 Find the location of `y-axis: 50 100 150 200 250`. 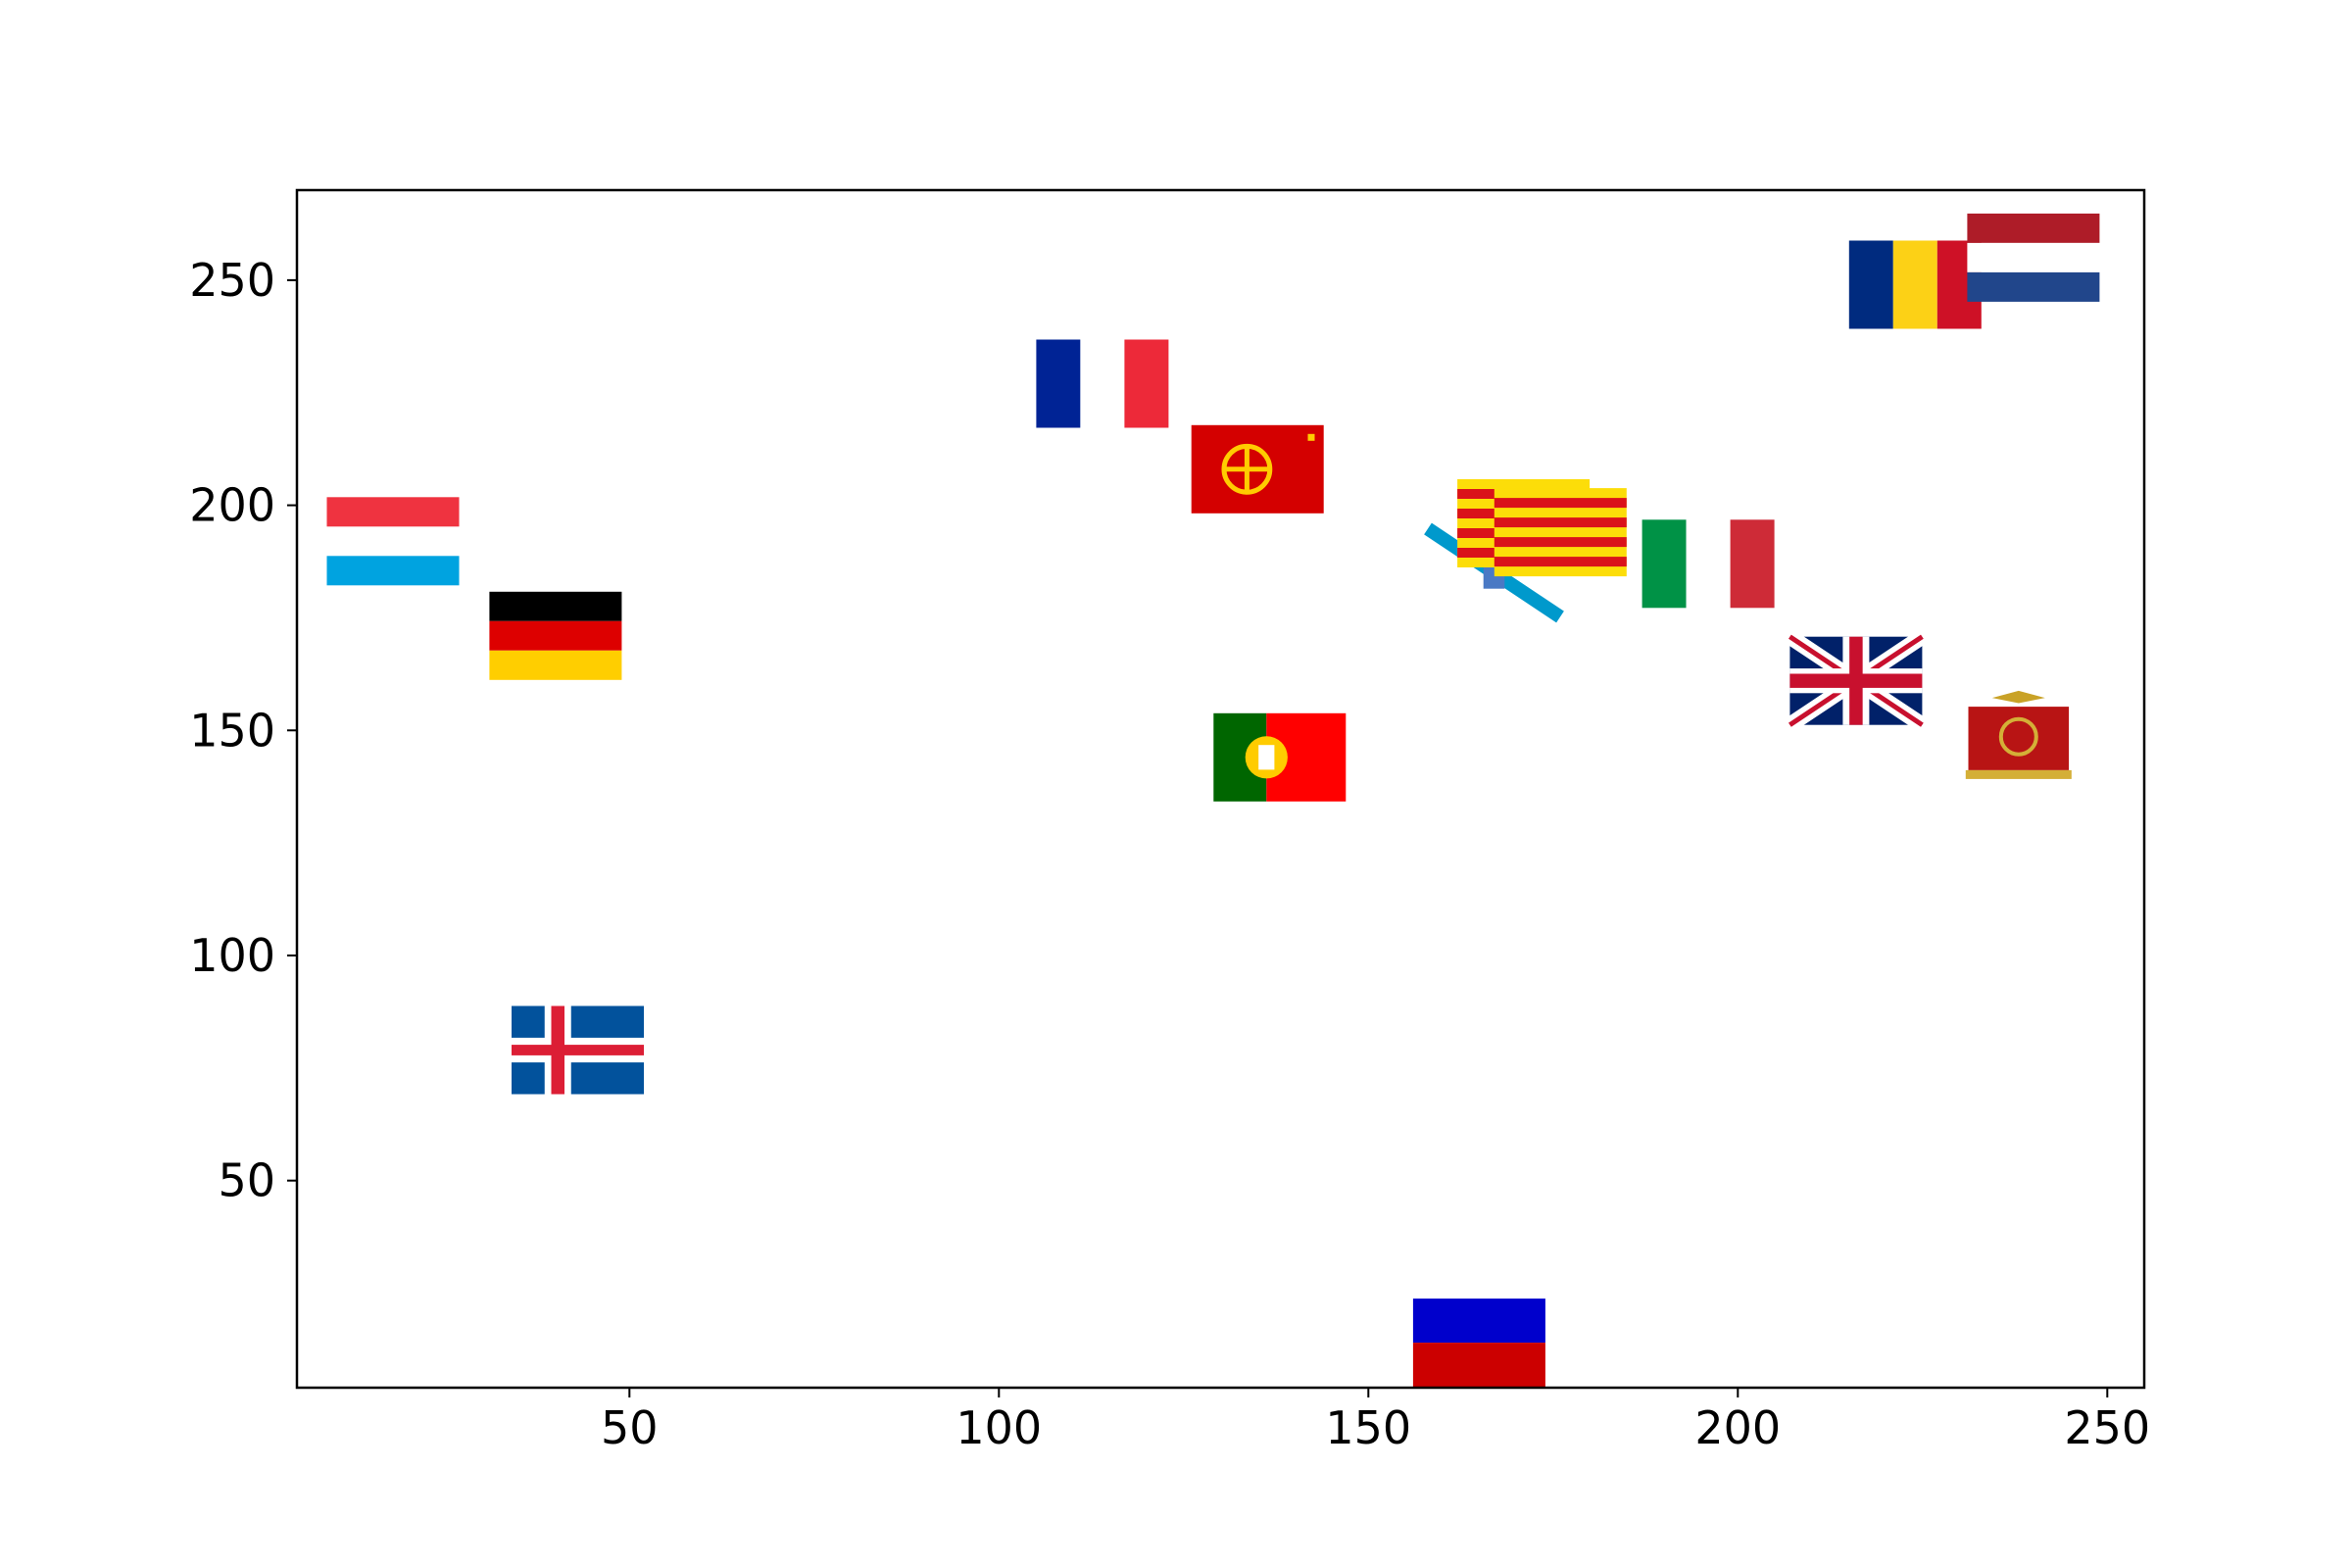

y-axis: 50 100 150 200 250 is located at coordinates (243, 730).